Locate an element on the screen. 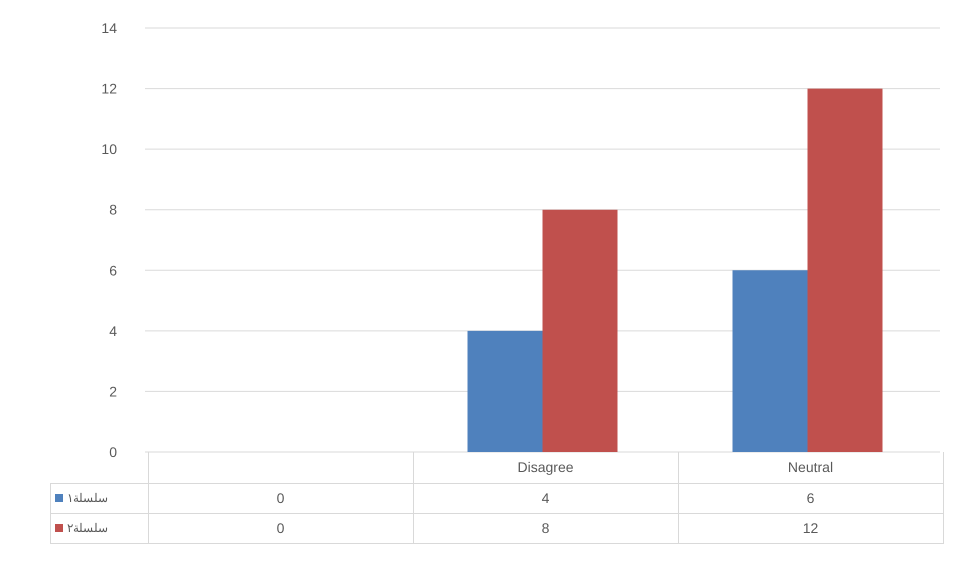  data-label: 12 is located at coordinates (810, 528).